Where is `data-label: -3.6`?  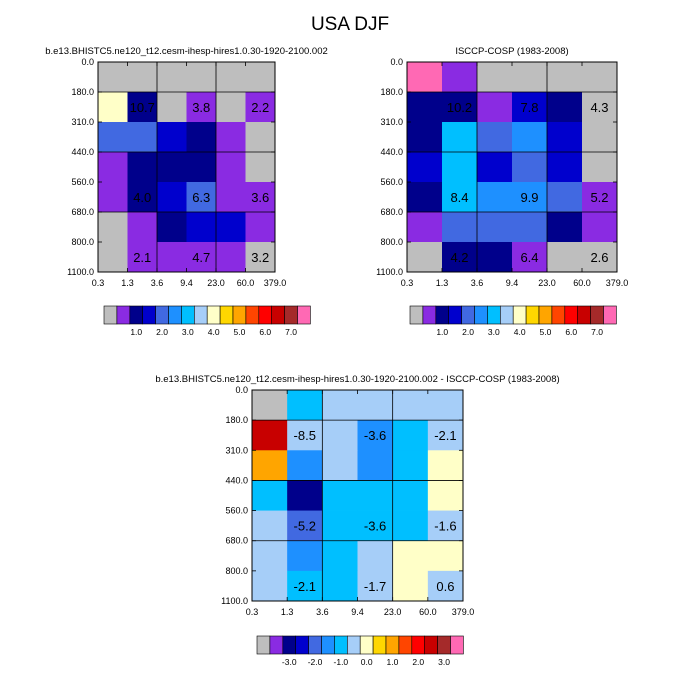
data-label: -3.6 is located at coordinates (375, 435).